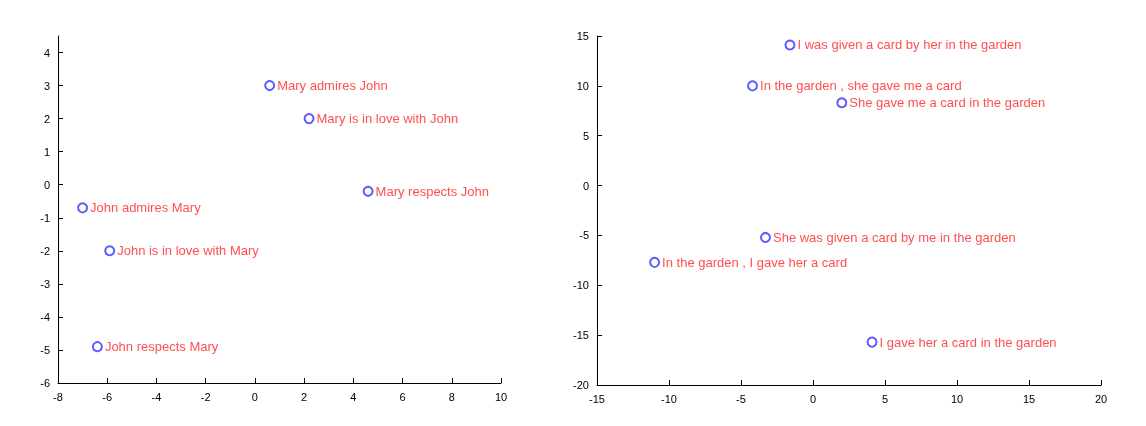  I want to click on y-tick-label: 2, so click(46, 118).